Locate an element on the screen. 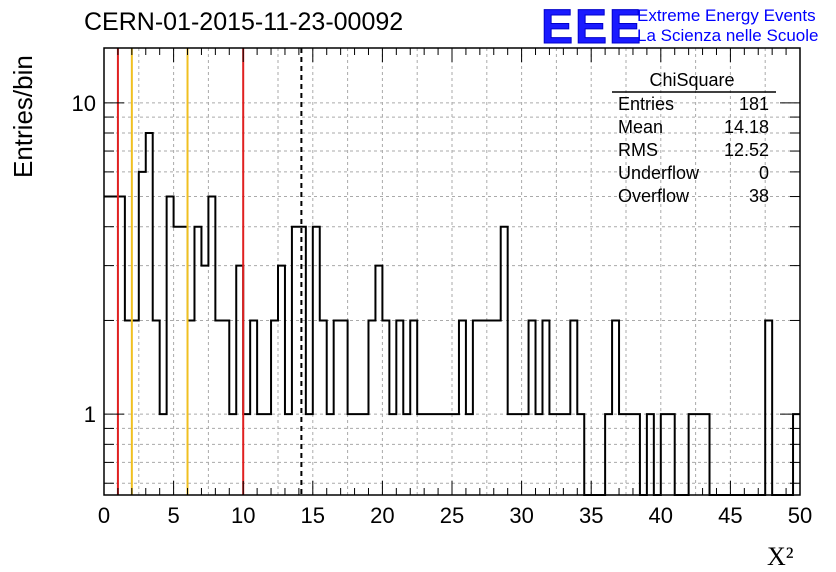  logo-tagline-2: La Scienza nelle Scuole is located at coordinates (728, 35).